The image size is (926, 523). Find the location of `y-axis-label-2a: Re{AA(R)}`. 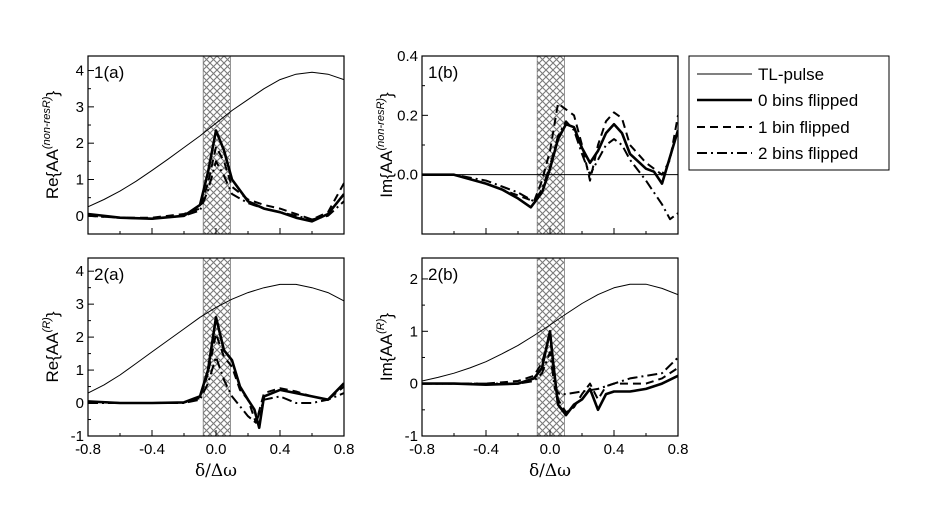

y-axis-label-2a: Re{AA(R)} is located at coordinates (51, 346).